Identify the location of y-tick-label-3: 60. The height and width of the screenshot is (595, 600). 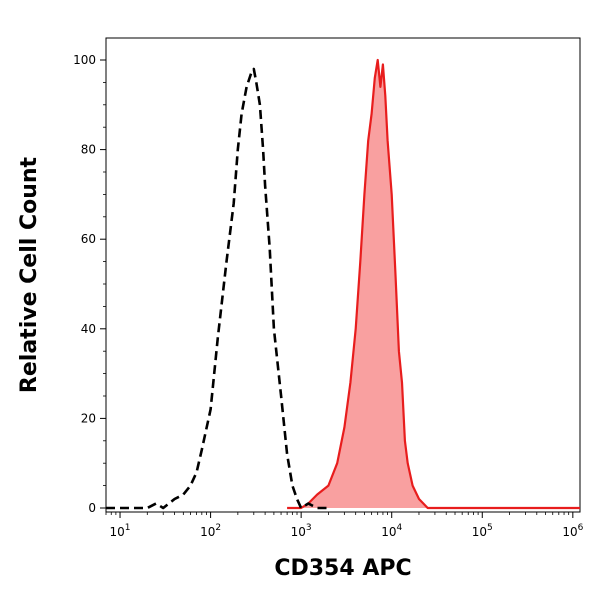
(88, 239).